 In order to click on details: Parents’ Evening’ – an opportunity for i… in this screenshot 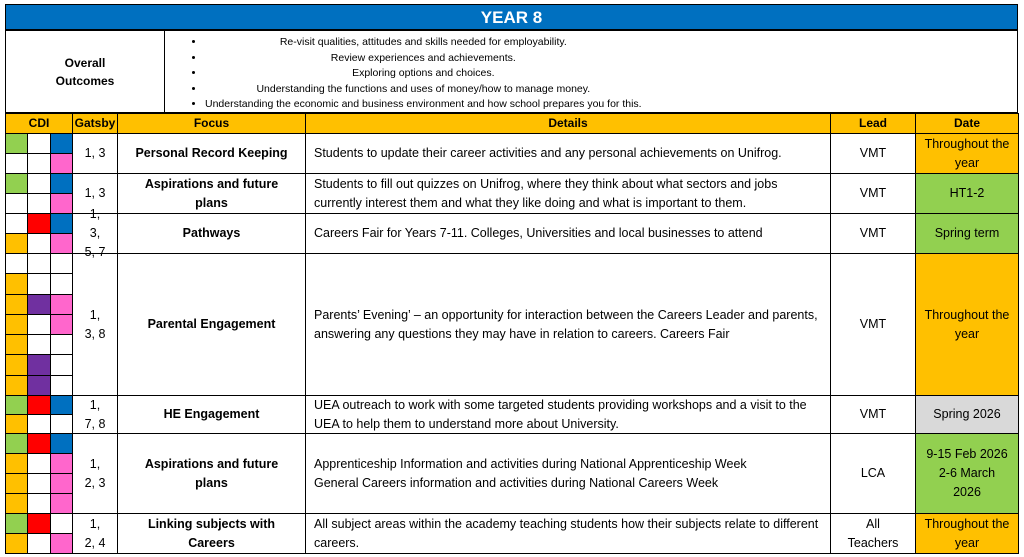, I will do `click(568, 324)`.